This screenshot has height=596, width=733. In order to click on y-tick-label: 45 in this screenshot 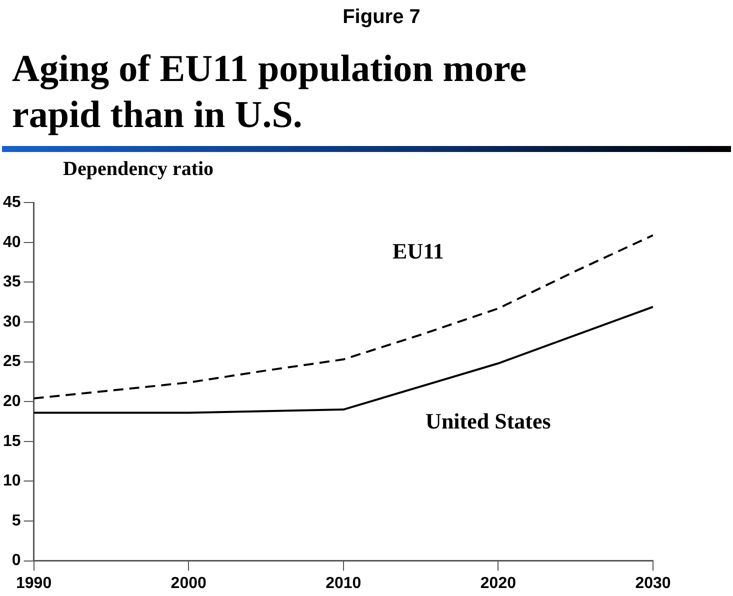, I will do `click(12, 203)`.